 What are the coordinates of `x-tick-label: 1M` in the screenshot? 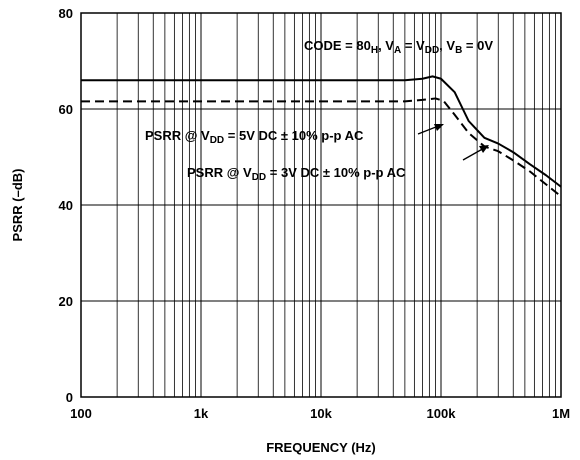 It's located at (561, 413).